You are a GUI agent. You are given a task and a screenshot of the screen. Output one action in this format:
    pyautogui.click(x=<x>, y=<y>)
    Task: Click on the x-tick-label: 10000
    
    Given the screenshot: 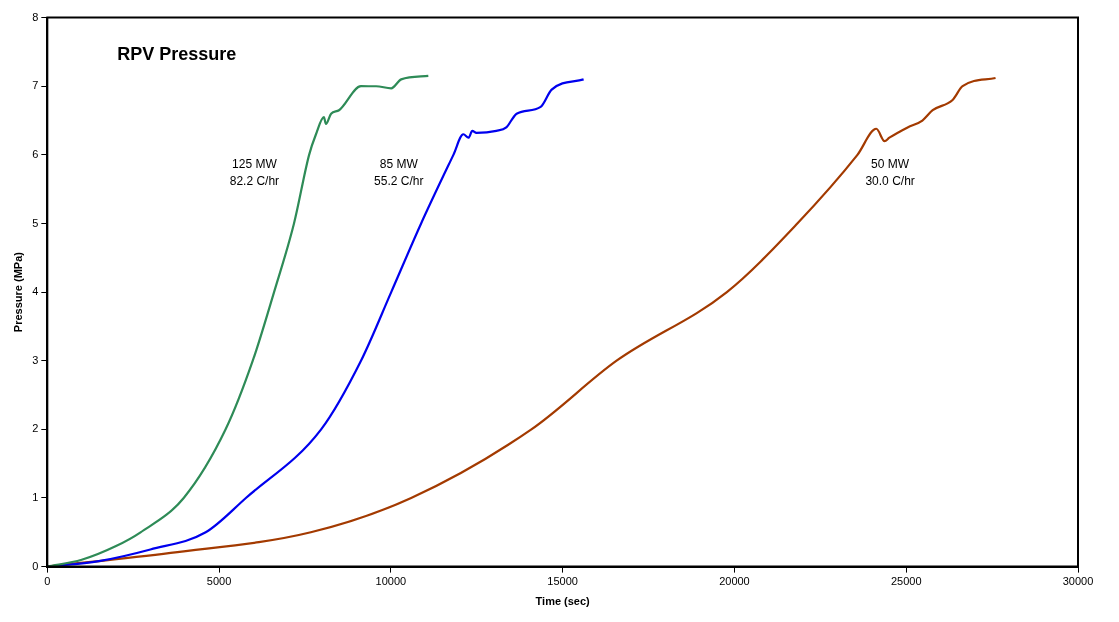 What is the action you would take?
    pyautogui.click(x=391, y=581)
    